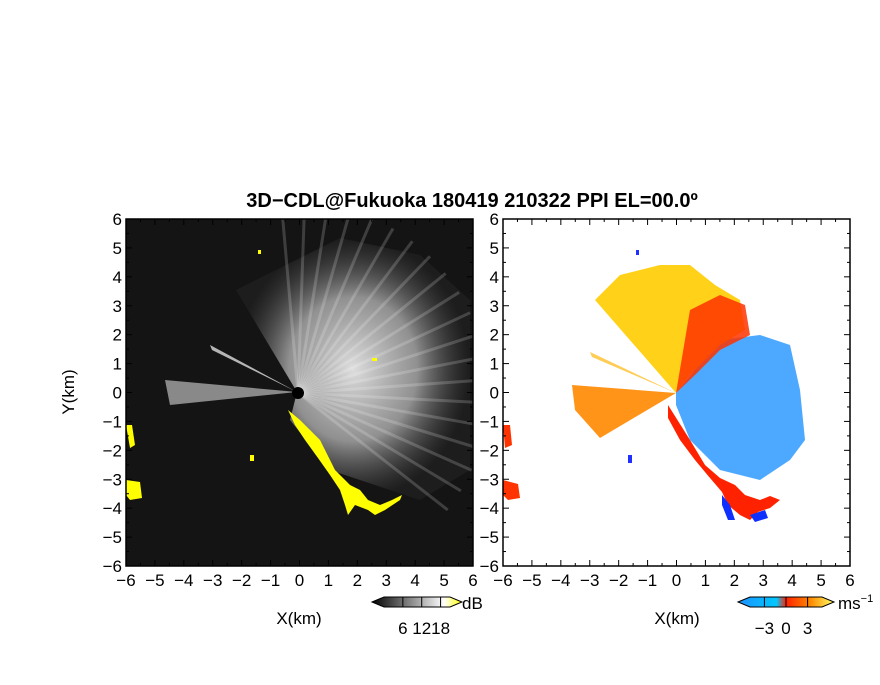 The width and height of the screenshot is (880, 685). I want to click on velocity-y-tick-label: 3, so click(494, 306).